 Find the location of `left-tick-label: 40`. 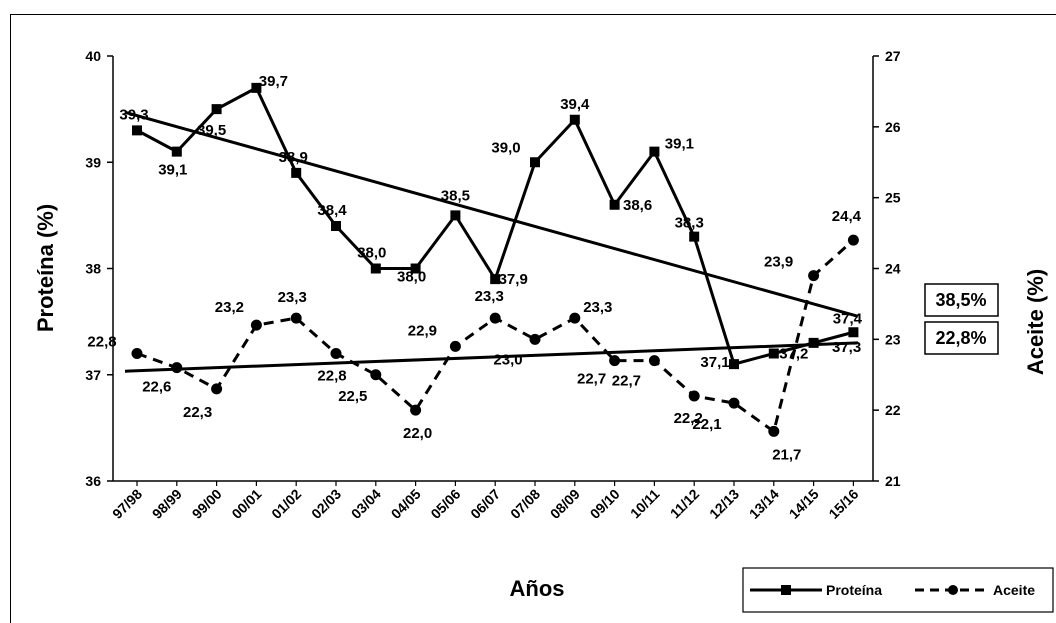

left-tick-label: 40 is located at coordinates (93, 56).